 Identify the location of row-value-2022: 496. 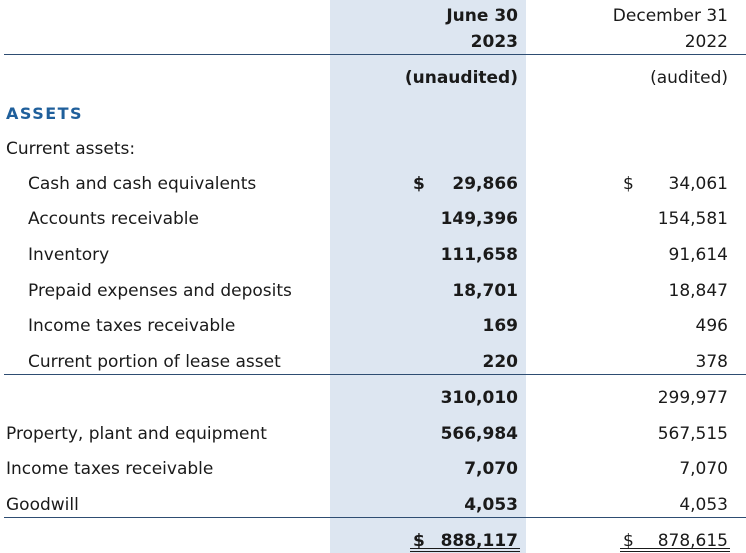
(711, 326).